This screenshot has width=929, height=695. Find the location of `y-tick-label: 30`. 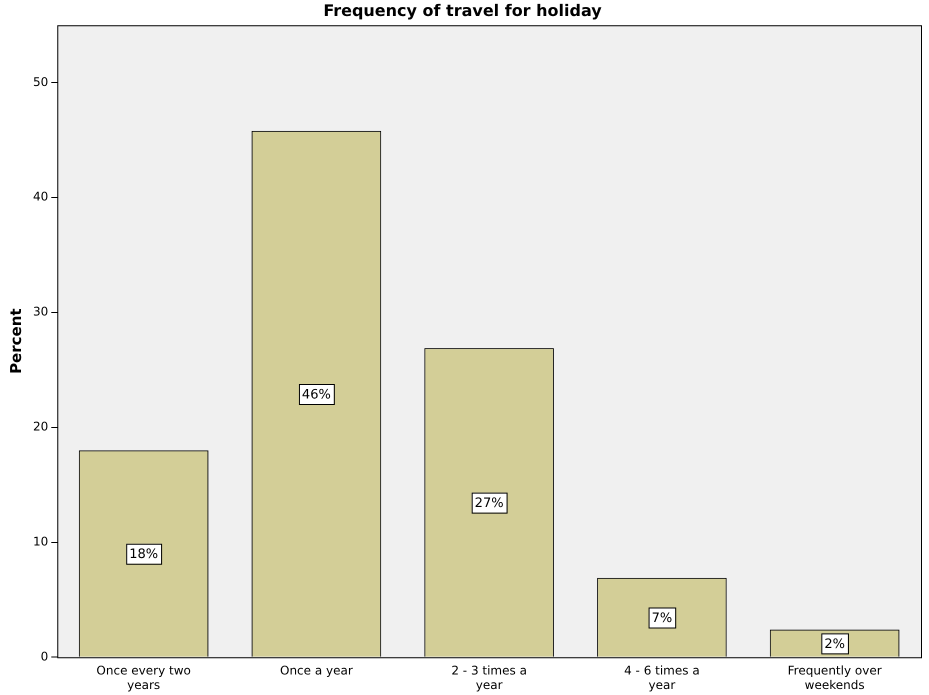

y-tick-label: 30 is located at coordinates (40, 311).